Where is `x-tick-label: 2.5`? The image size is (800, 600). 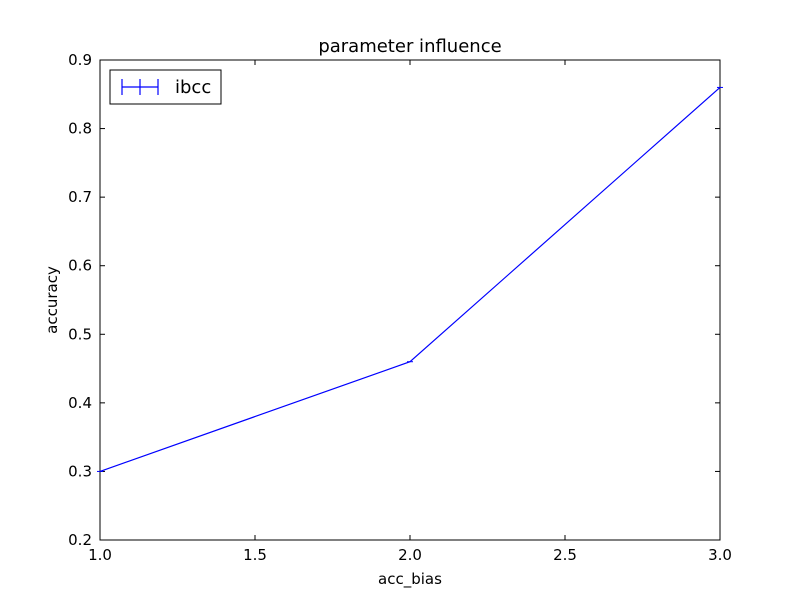
x-tick-label: 2.5 is located at coordinates (565, 555).